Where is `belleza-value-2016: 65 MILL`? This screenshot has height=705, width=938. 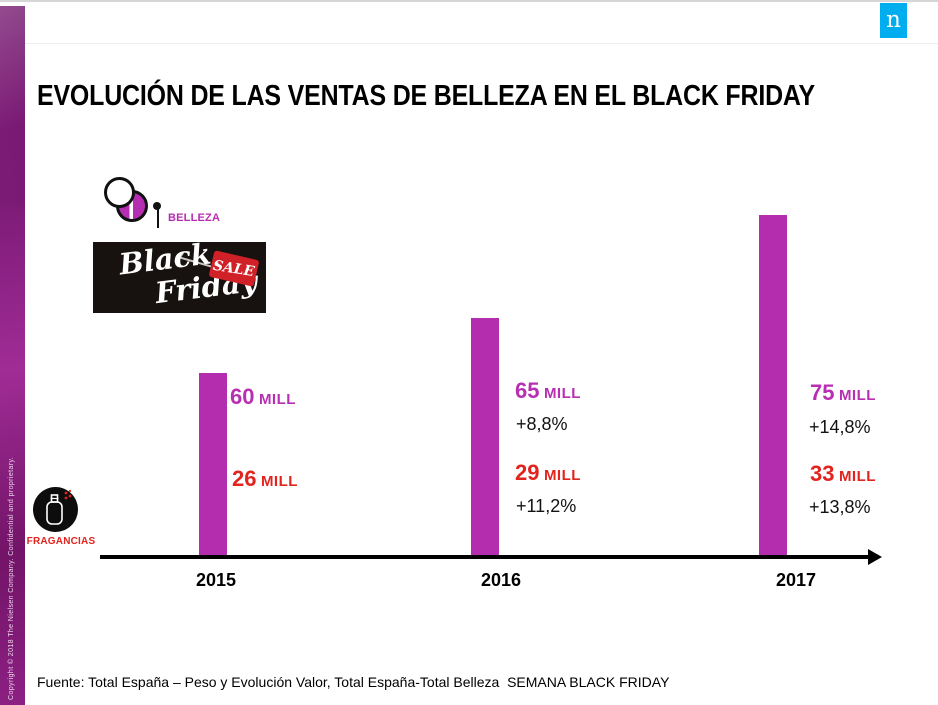 belleza-value-2016: 65 MILL is located at coordinates (548, 390).